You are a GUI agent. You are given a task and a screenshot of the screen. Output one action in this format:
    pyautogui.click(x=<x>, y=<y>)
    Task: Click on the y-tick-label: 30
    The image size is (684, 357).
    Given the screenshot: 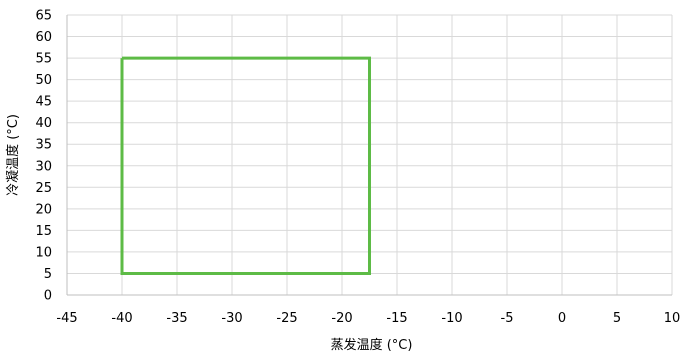 What is the action you would take?
    pyautogui.click(x=43, y=166)
    